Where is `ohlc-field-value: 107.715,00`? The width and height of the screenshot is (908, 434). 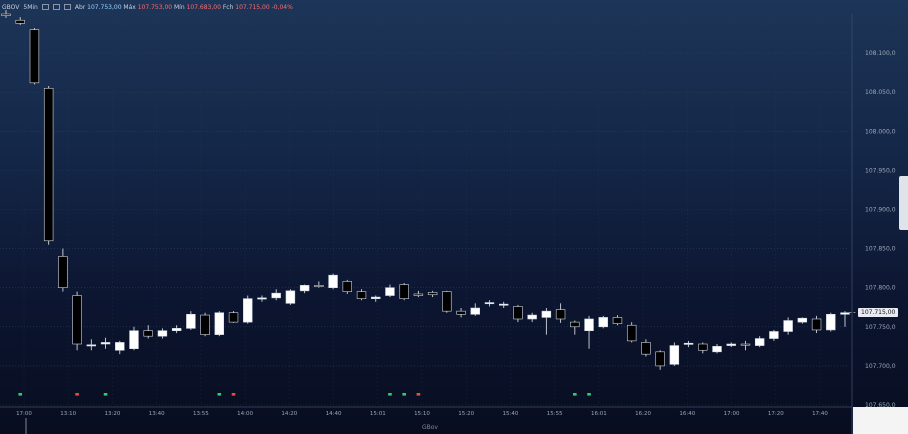 ohlc-field-value: 107.715,00 is located at coordinates (253, 7).